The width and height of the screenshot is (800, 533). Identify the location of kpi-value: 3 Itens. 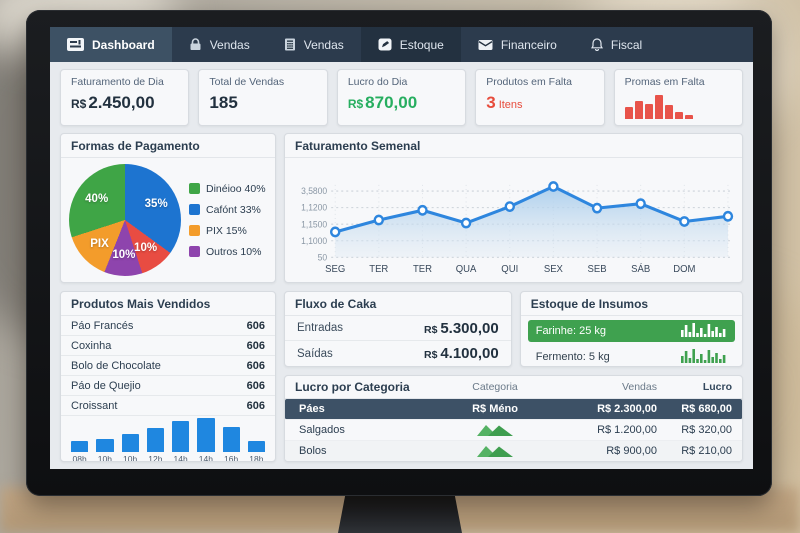
(504, 102).